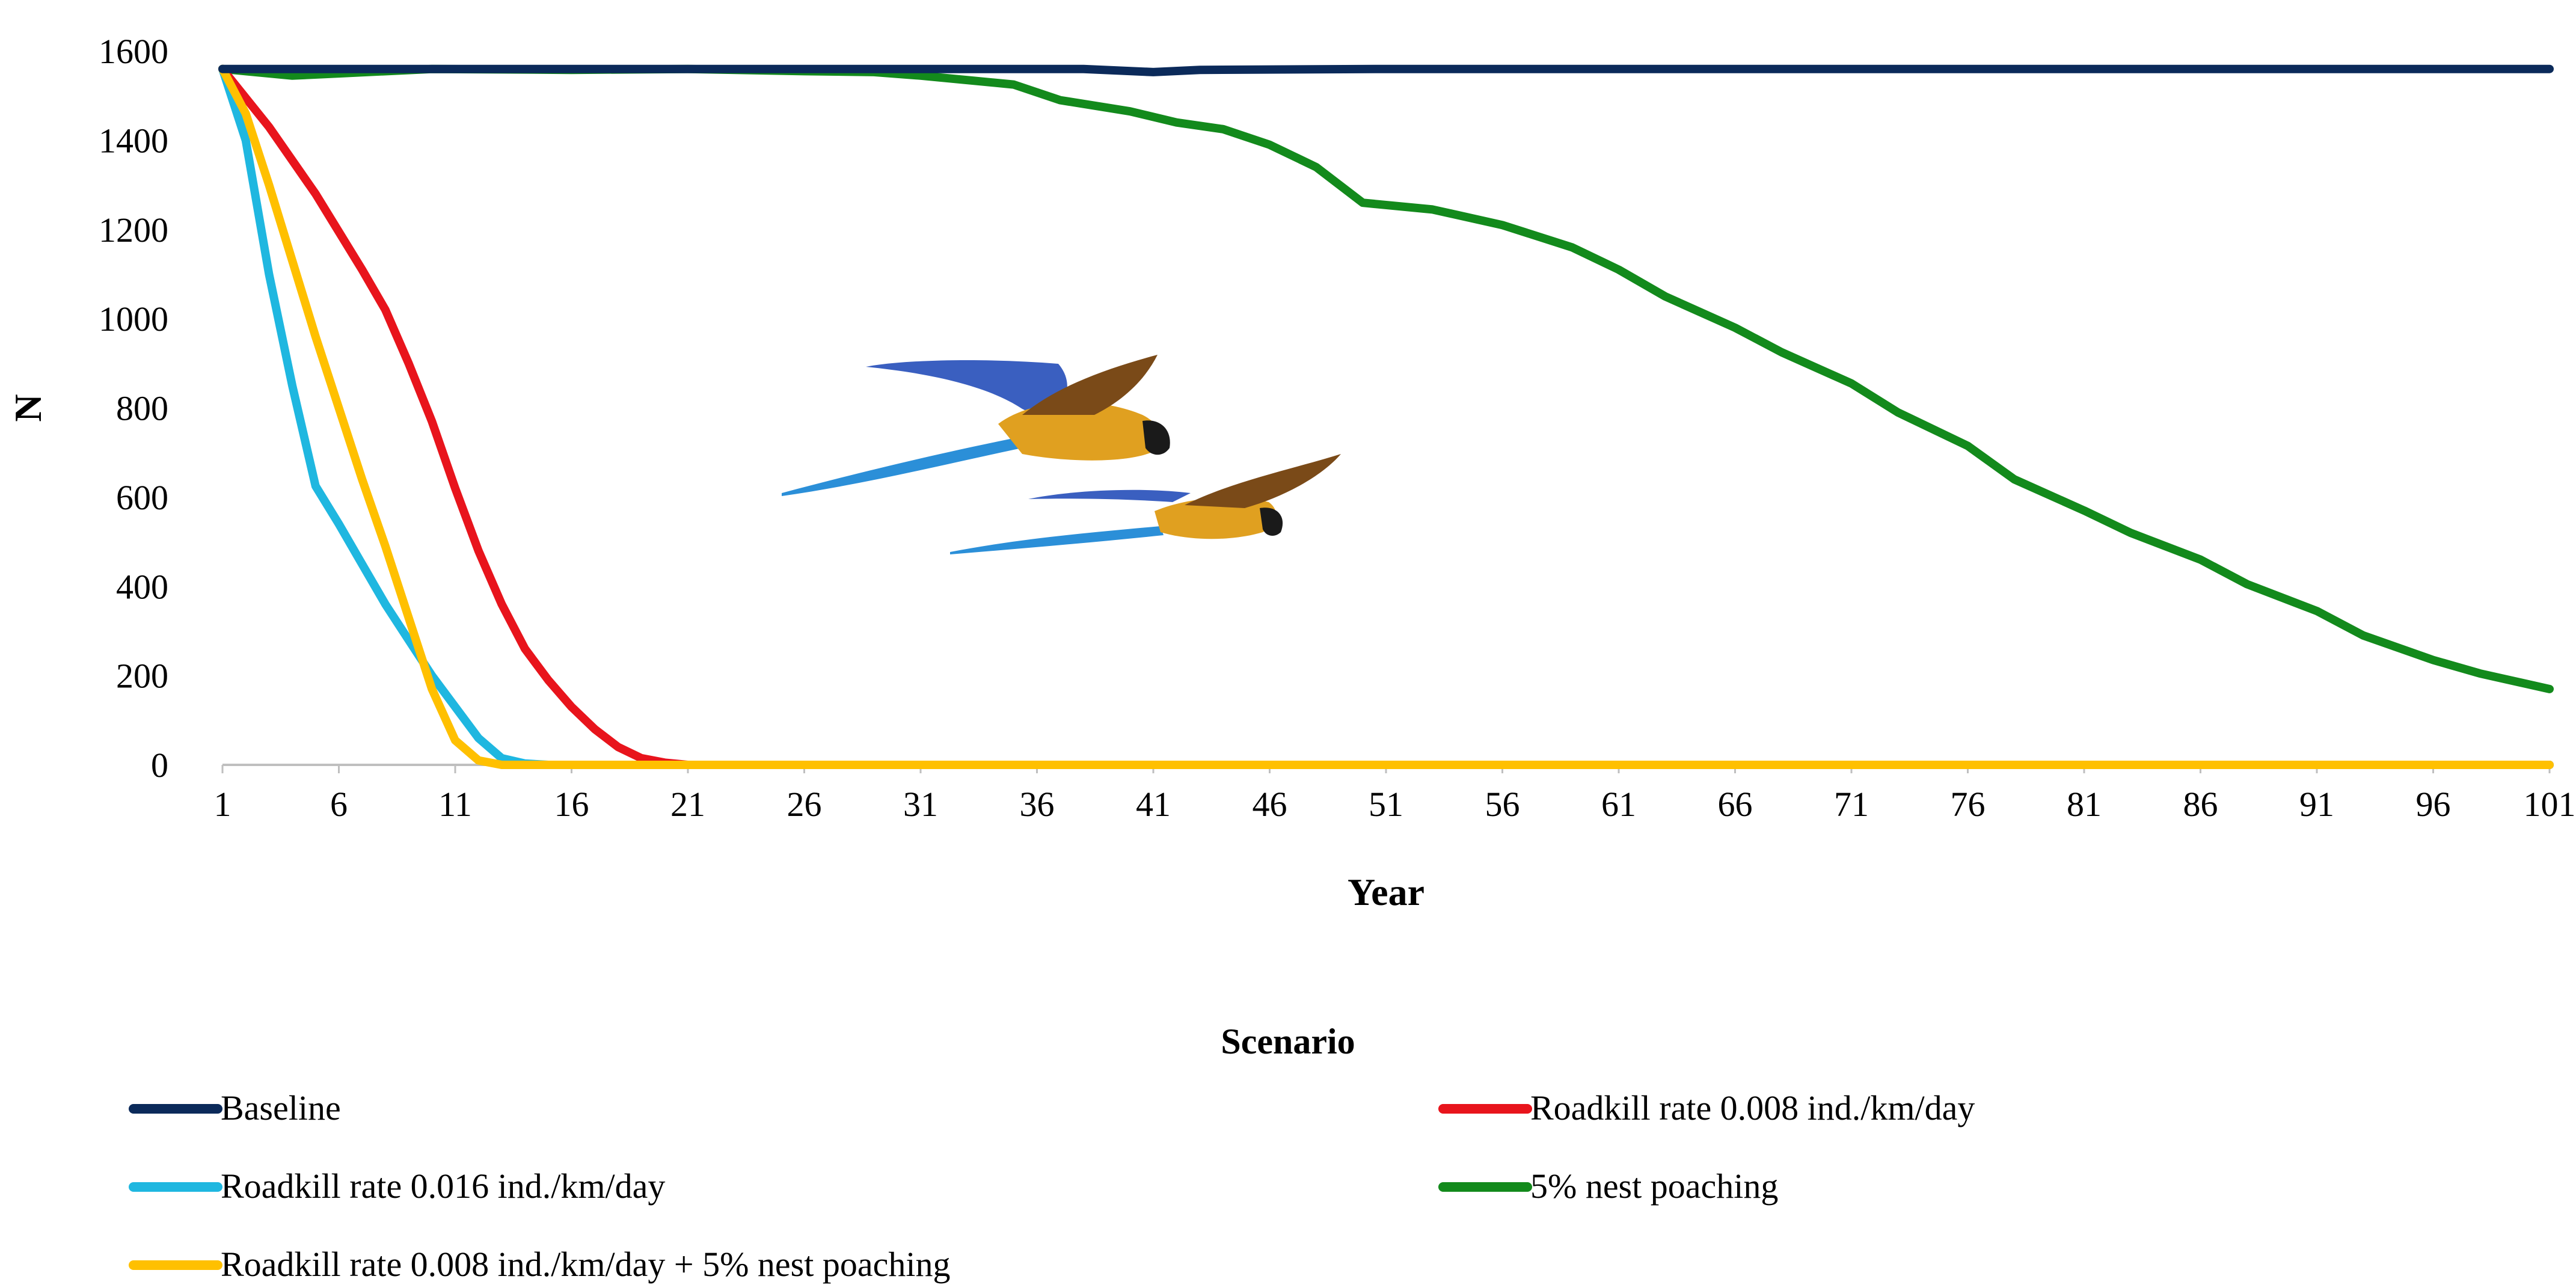  Describe the element at coordinates (133, 319) in the screenshot. I see `y-tick-label: 1000` at that location.